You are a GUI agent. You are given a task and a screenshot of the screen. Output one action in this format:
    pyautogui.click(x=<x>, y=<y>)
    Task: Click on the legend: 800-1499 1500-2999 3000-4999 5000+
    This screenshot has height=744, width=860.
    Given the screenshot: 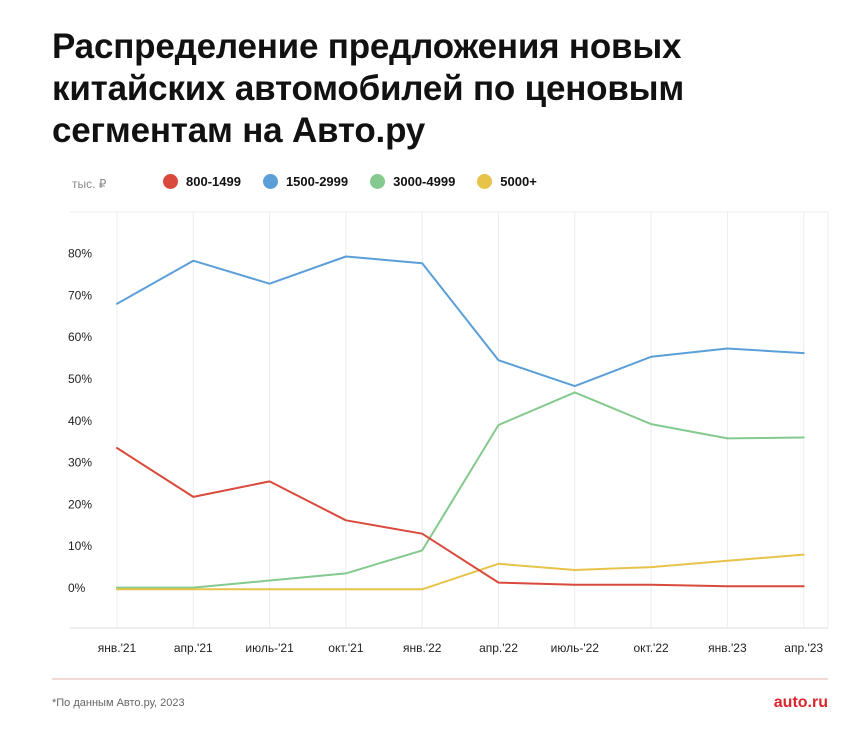 What is the action you would take?
    pyautogui.click(x=350, y=181)
    